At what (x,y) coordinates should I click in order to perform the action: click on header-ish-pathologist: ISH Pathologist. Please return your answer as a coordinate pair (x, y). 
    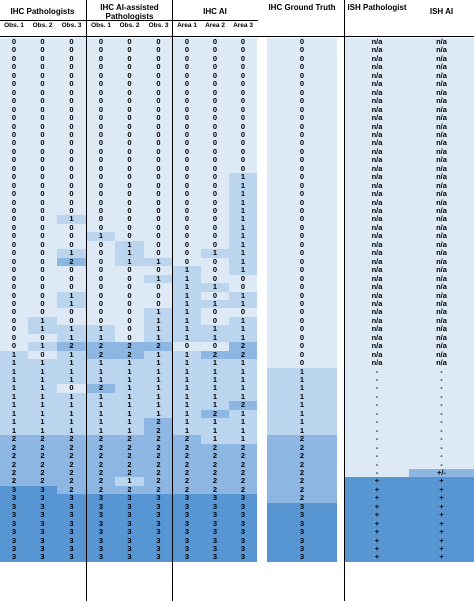
    Looking at the image, I should click on (377, 7).